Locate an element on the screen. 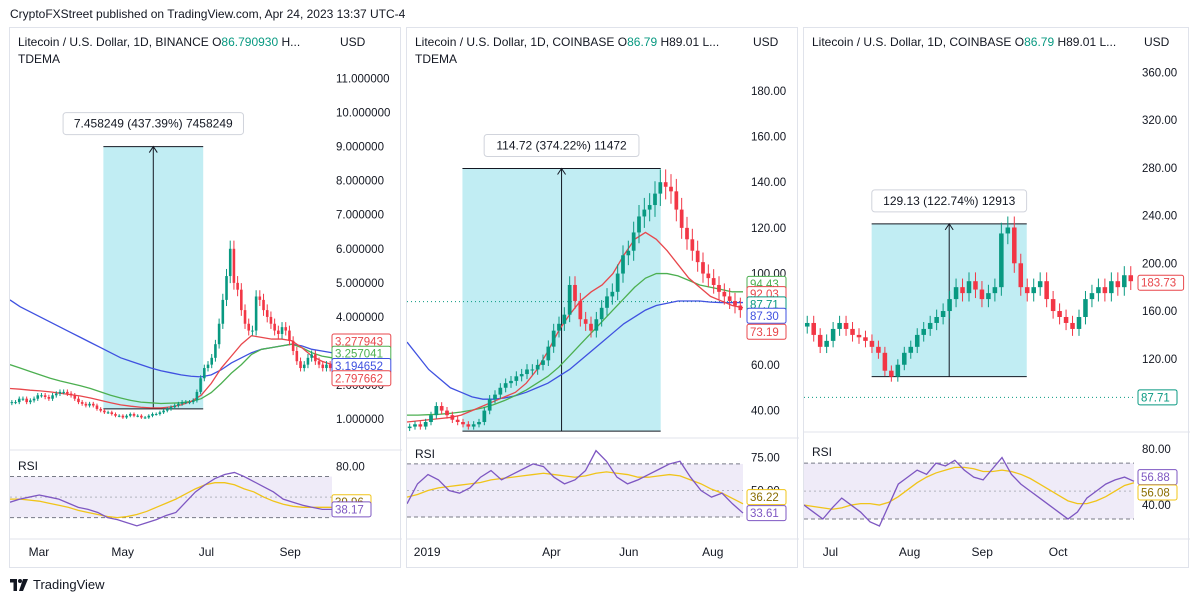  y-tick-label: 200.00 is located at coordinates (1159, 264).